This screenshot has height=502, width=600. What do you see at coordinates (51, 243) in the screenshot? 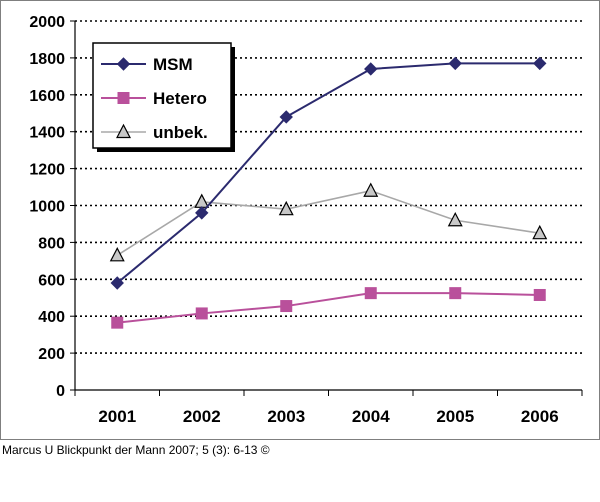
I see `y-tick-label: 800` at bounding box center [51, 243].